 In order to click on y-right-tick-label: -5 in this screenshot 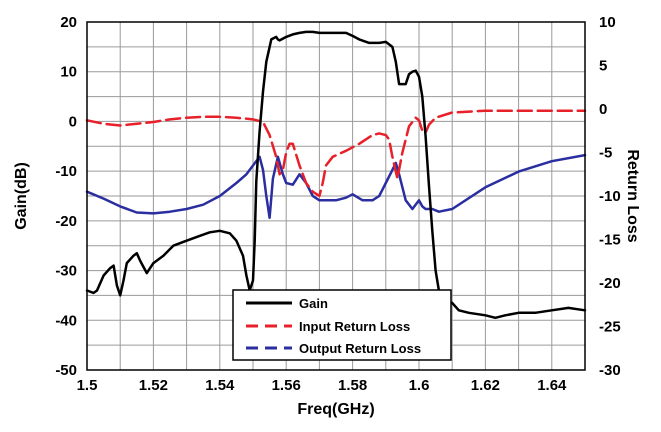, I will do `click(605, 153)`.